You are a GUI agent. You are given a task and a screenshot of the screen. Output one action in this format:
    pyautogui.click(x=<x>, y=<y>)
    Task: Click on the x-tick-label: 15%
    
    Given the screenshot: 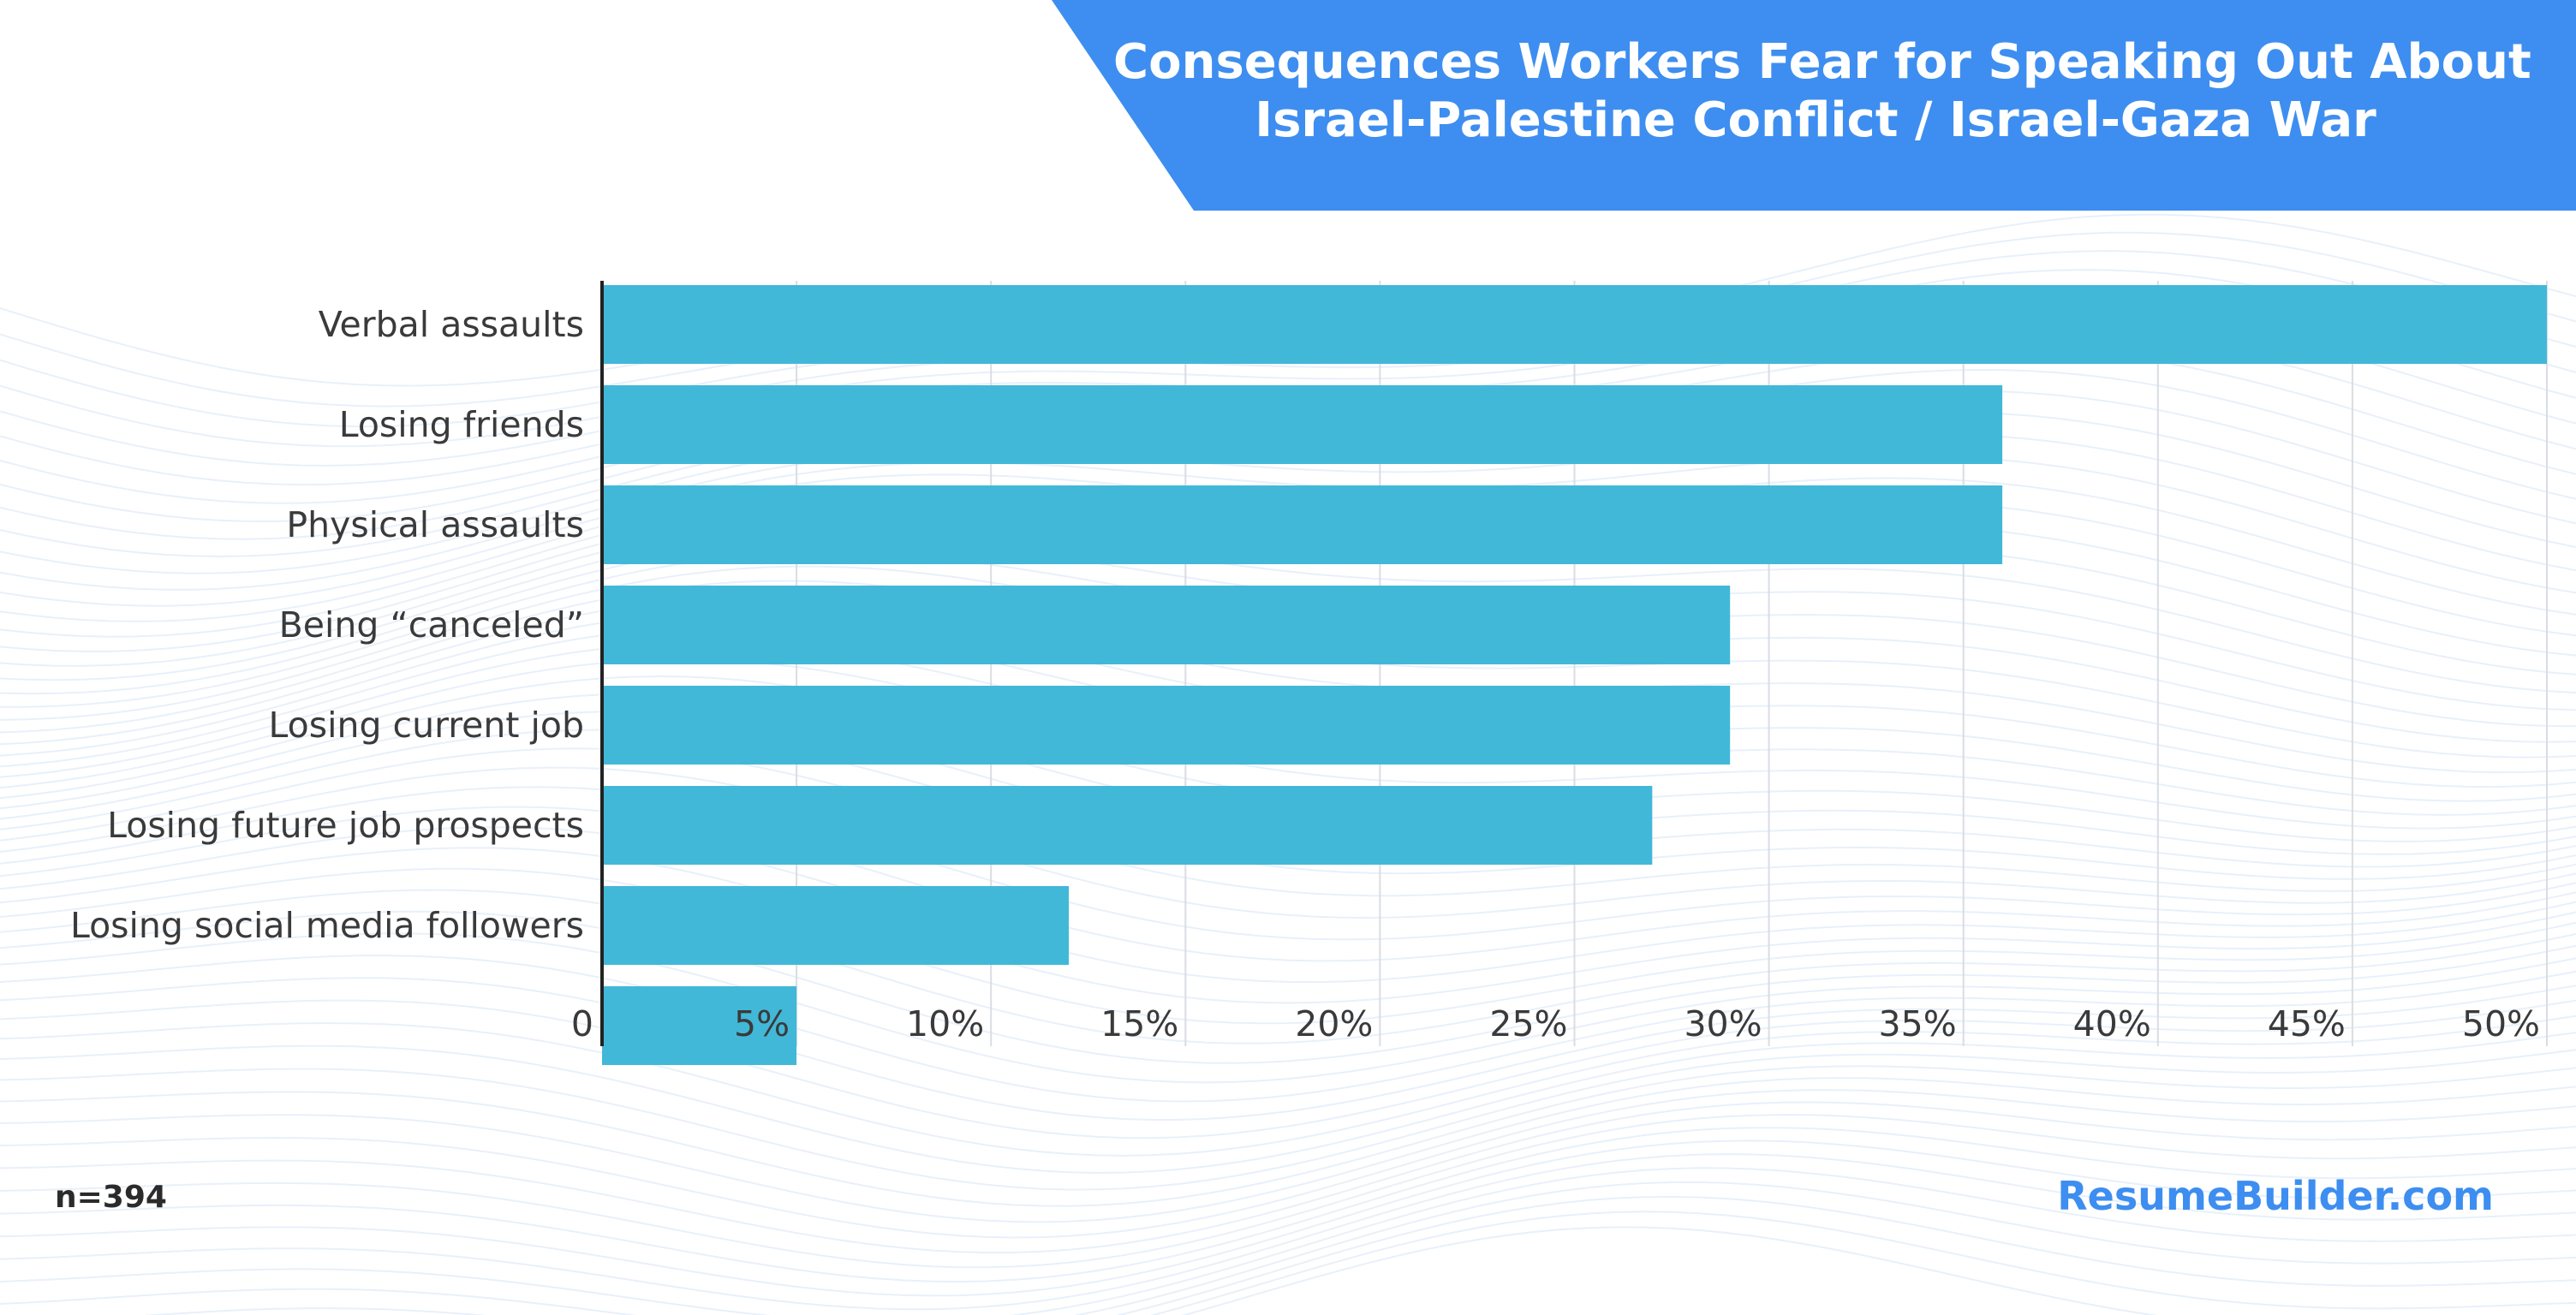 What is the action you would take?
    pyautogui.click(x=1139, y=1023)
    